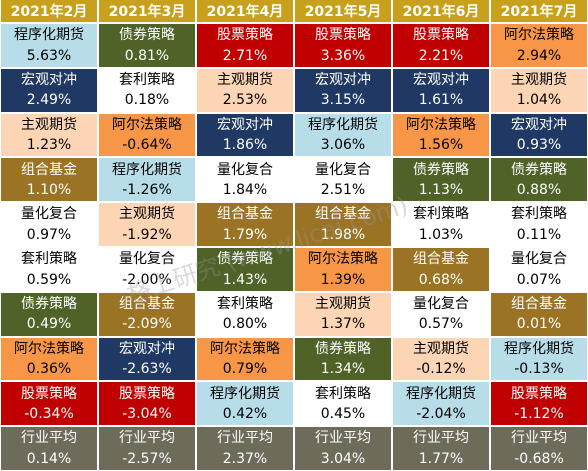 This screenshot has height=471, width=588. I want to click on strategy-cell: 阿尔法策略 1.39%, so click(343, 269).